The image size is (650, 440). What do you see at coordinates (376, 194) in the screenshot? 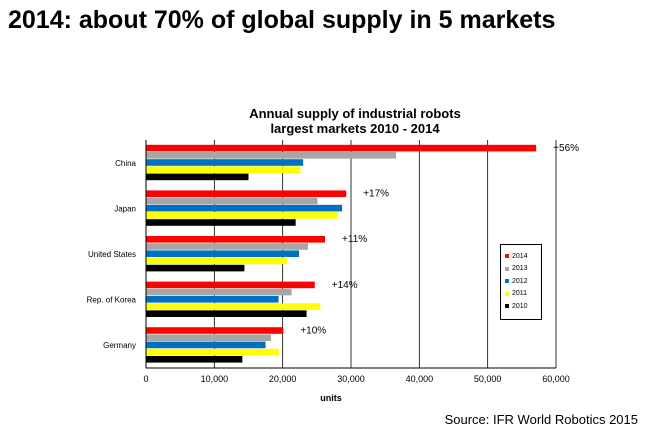
I see `growth-annotation: +17%` at bounding box center [376, 194].